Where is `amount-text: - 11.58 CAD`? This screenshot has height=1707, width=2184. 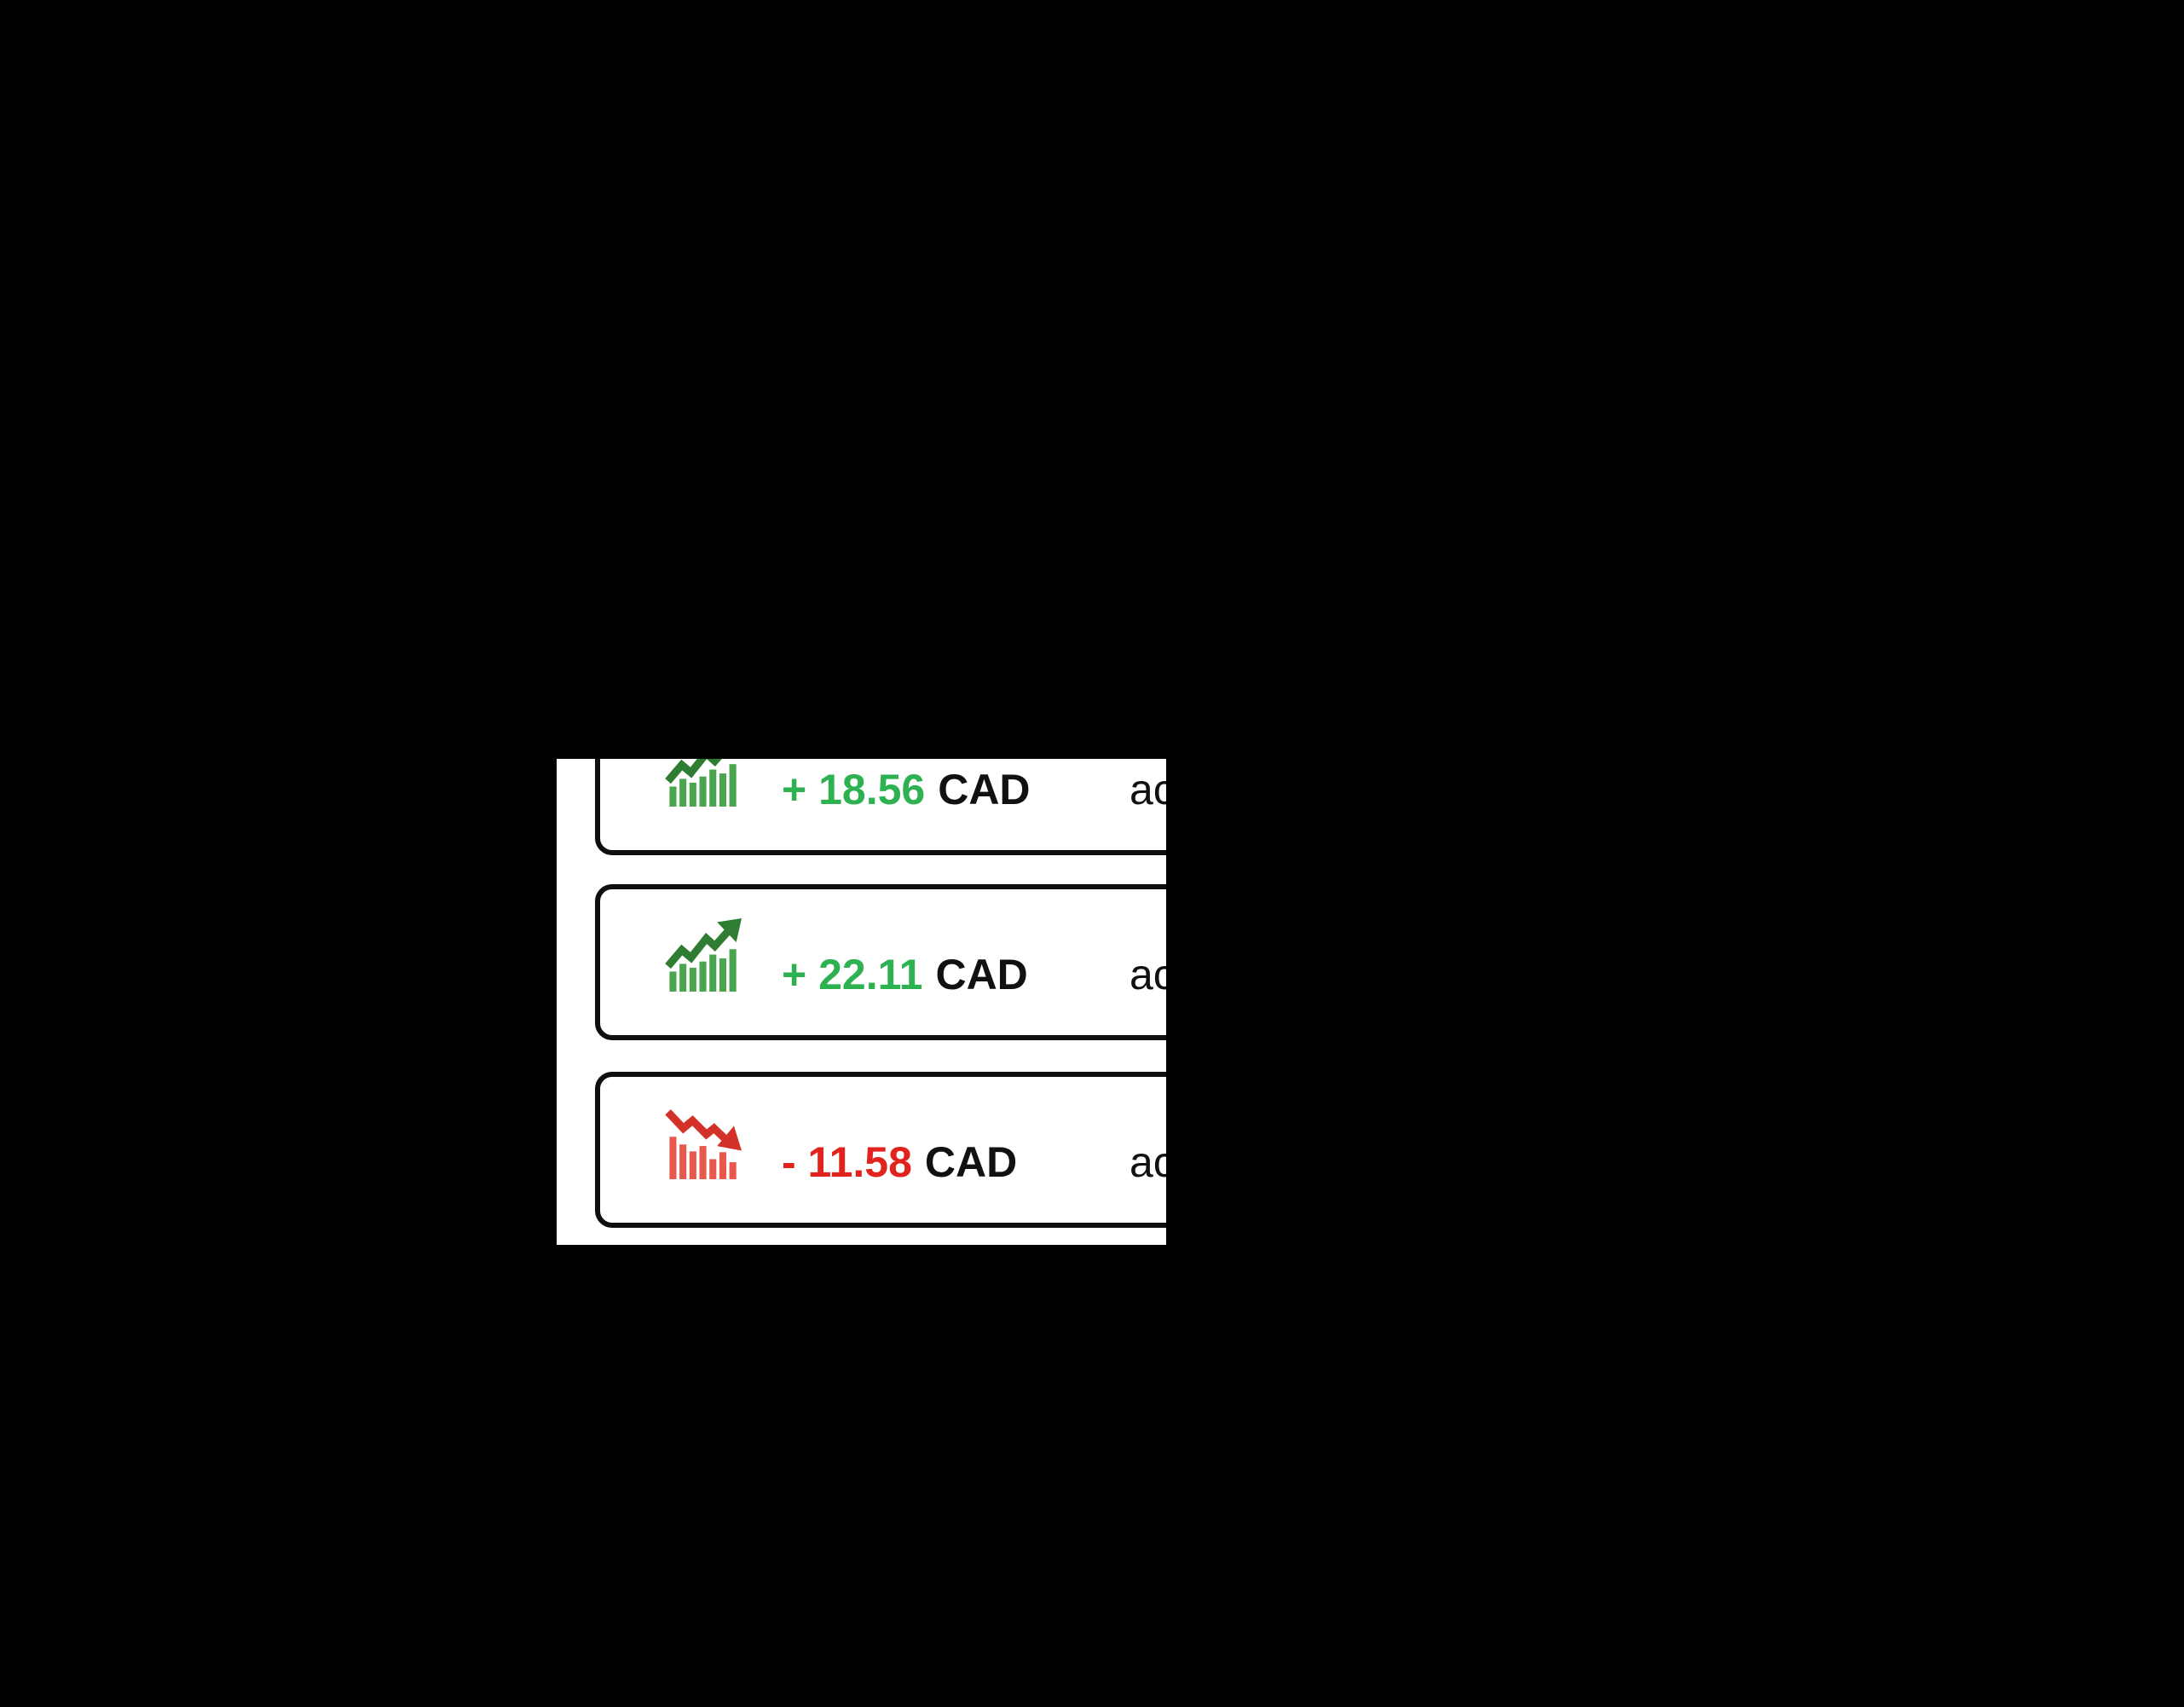 amount-text: - 11.58 CAD is located at coordinates (899, 1162).